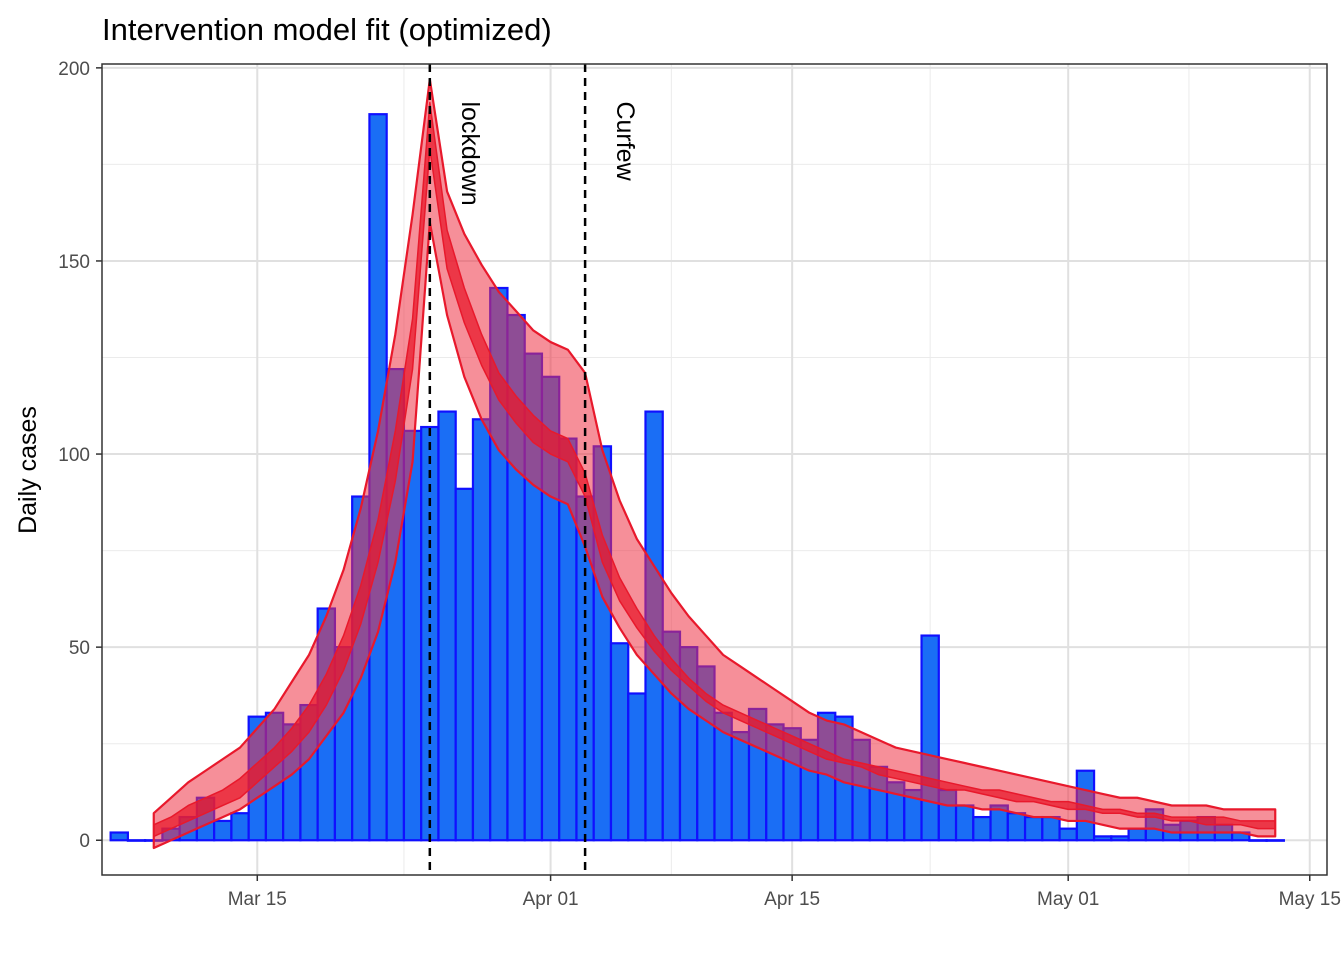  Describe the element at coordinates (84, 841) in the screenshot. I see `y-tick-label: 0` at that location.